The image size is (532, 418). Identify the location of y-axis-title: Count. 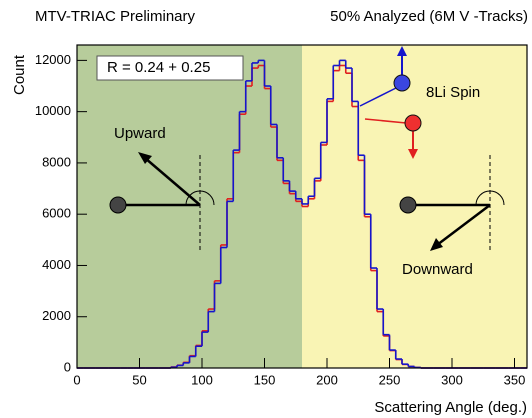
(19, 74).